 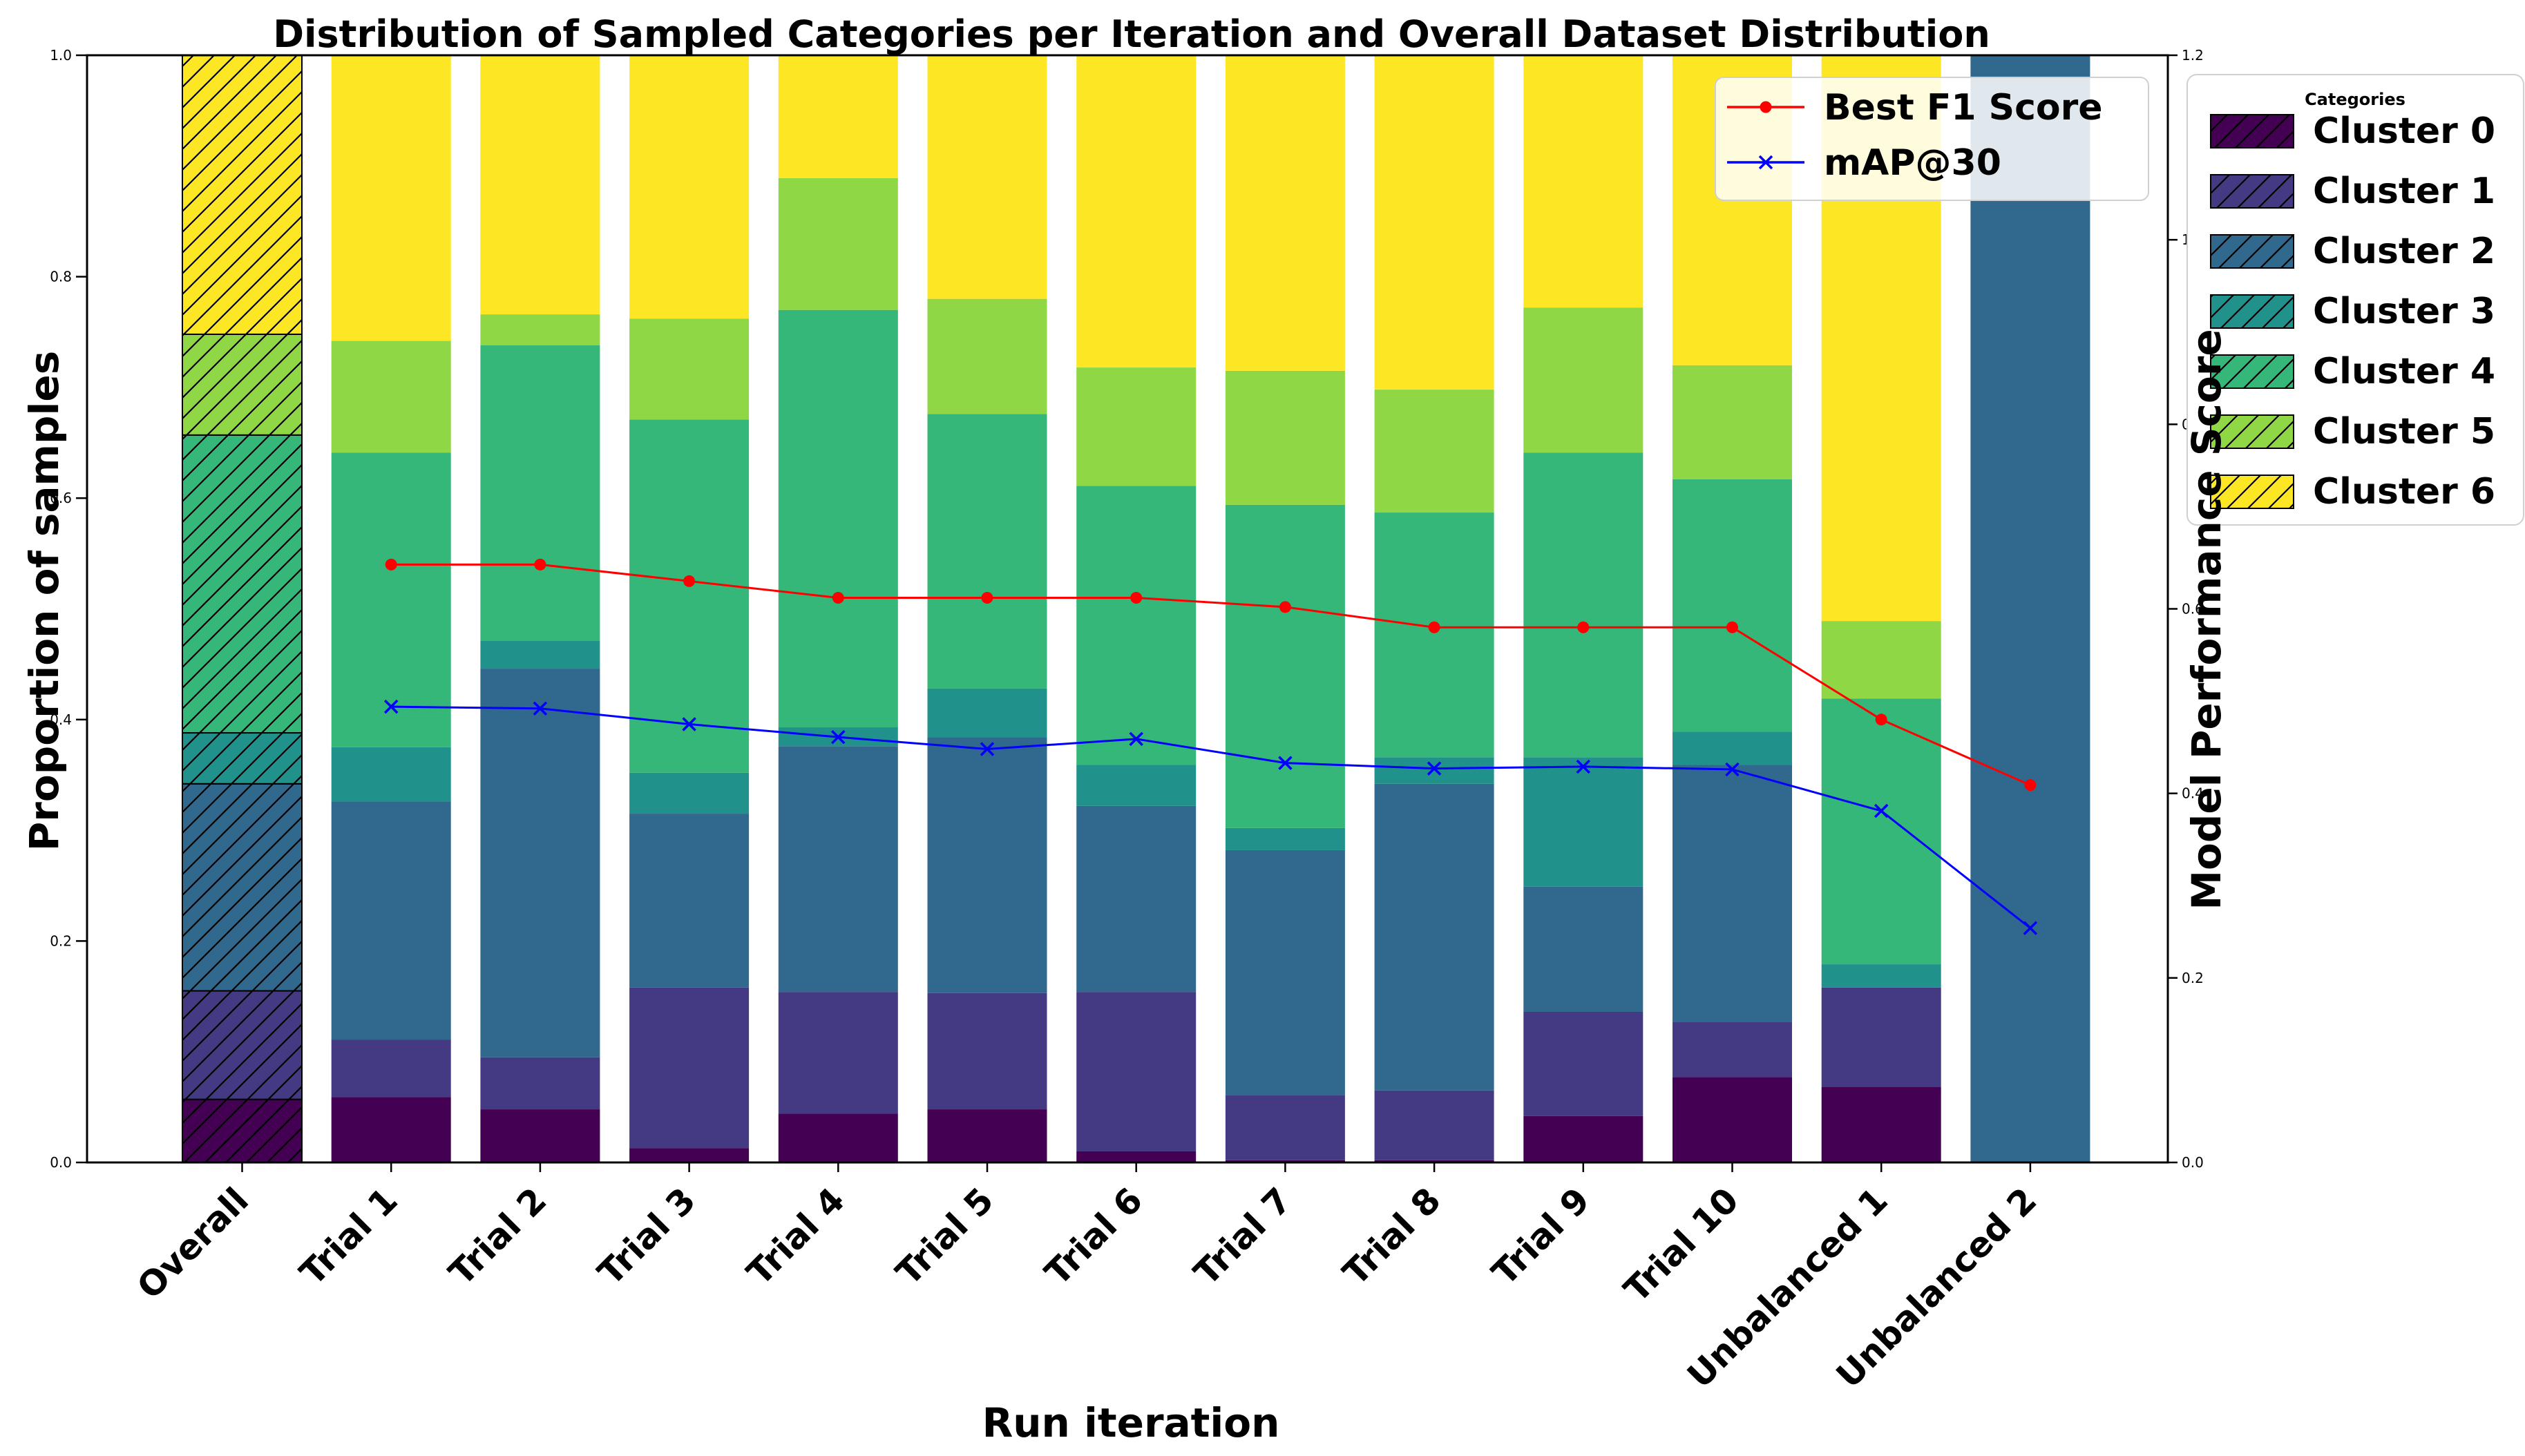 What do you see at coordinates (61, 1162) in the screenshot?
I see `left-axis-tick-label: 0.0` at bounding box center [61, 1162].